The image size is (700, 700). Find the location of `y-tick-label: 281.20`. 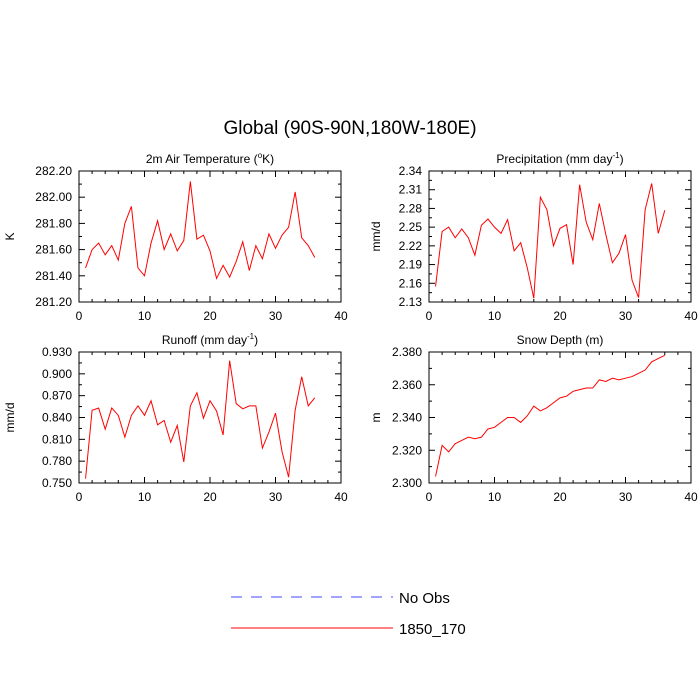

y-tick-label: 281.20 is located at coordinates (53, 302).